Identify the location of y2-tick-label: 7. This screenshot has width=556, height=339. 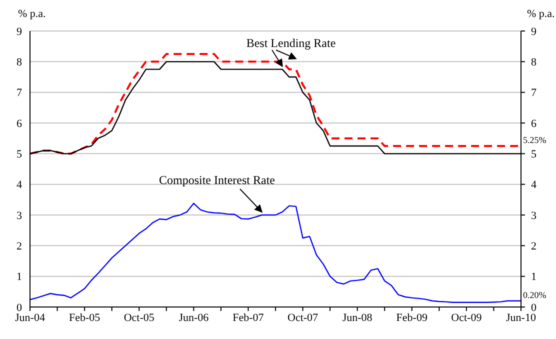
(534, 93).